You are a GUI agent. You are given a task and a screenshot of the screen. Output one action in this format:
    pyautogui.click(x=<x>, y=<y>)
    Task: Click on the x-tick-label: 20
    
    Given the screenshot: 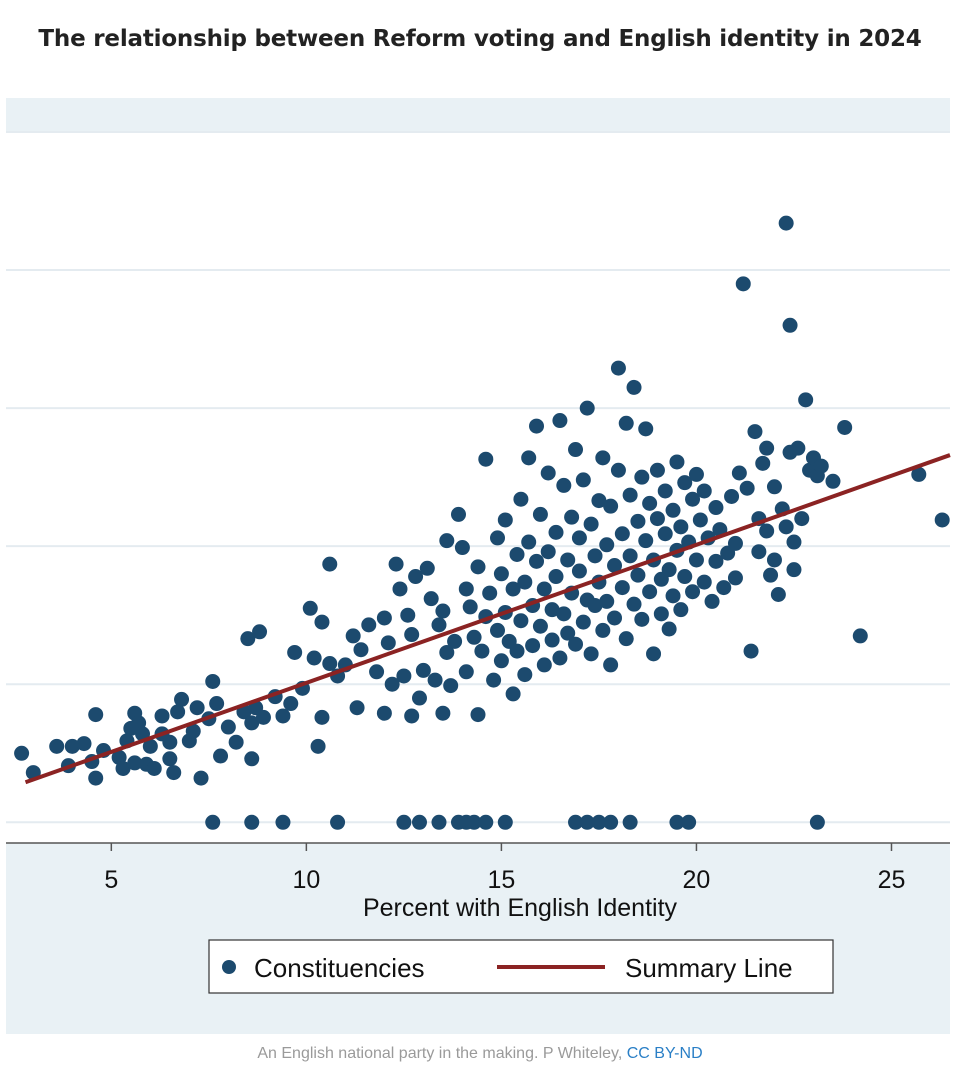 What is the action you would take?
    pyautogui.click(x=697, y=880)
    